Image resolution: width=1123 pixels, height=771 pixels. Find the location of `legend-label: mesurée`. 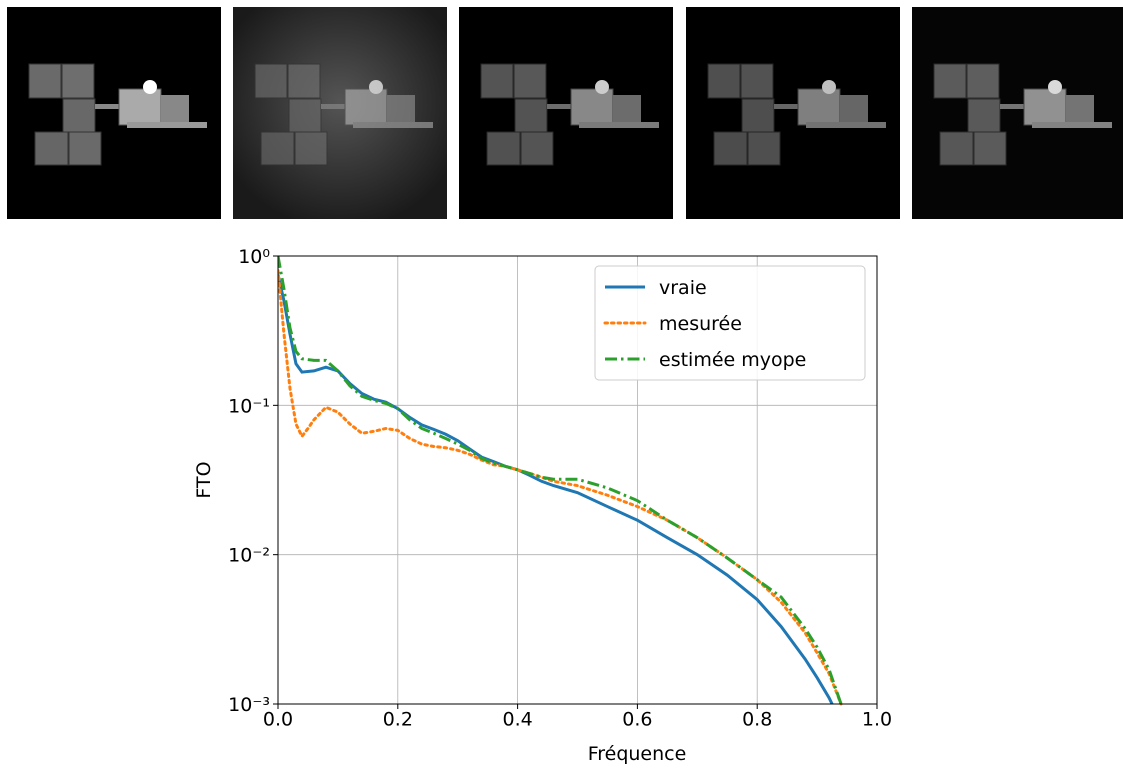

legend-label: mesurée is located at coordinates (700, 324).